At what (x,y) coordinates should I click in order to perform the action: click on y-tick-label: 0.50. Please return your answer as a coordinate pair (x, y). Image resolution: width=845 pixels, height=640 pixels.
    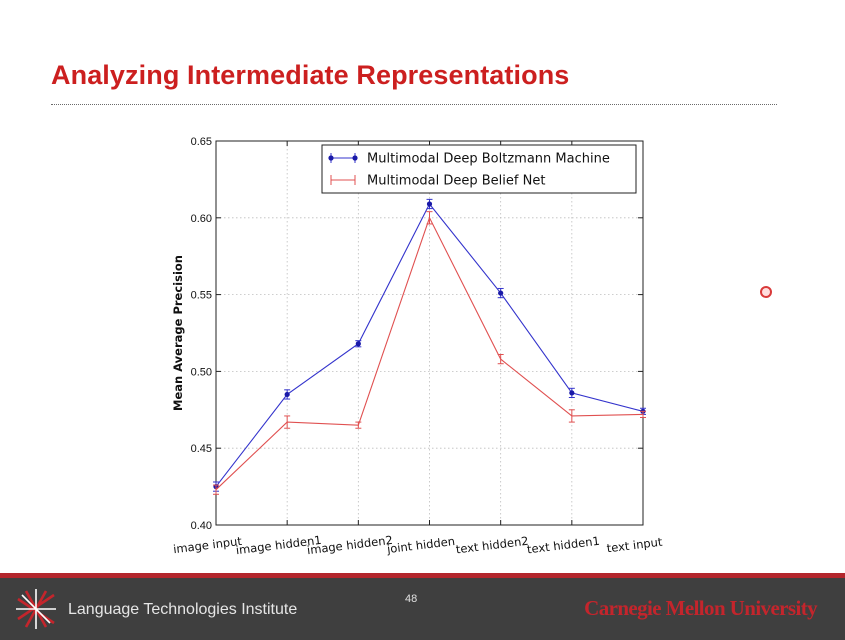
    Looking at the image, I should click on (201, 372).